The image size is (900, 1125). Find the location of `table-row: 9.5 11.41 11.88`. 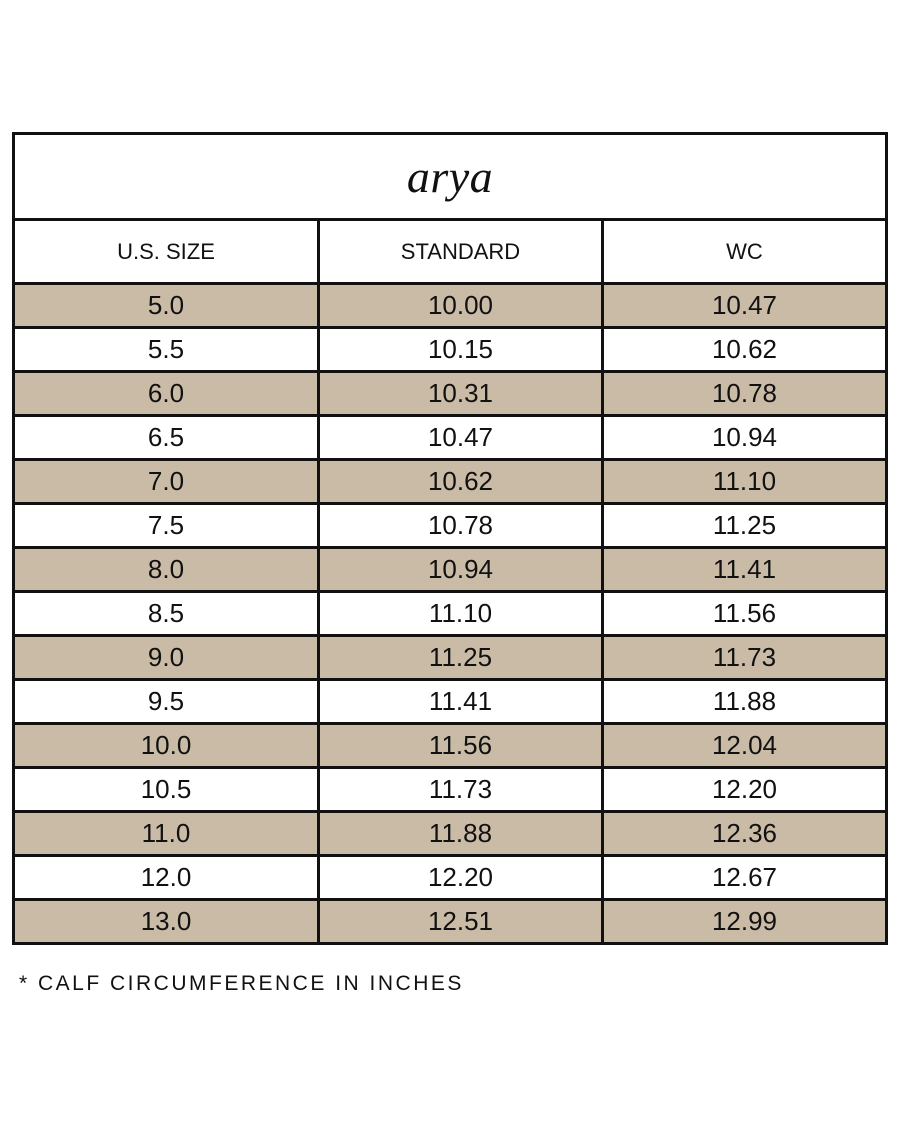

table-row: 9.5 11.41 11.88 is located at coordinates (450, 701).